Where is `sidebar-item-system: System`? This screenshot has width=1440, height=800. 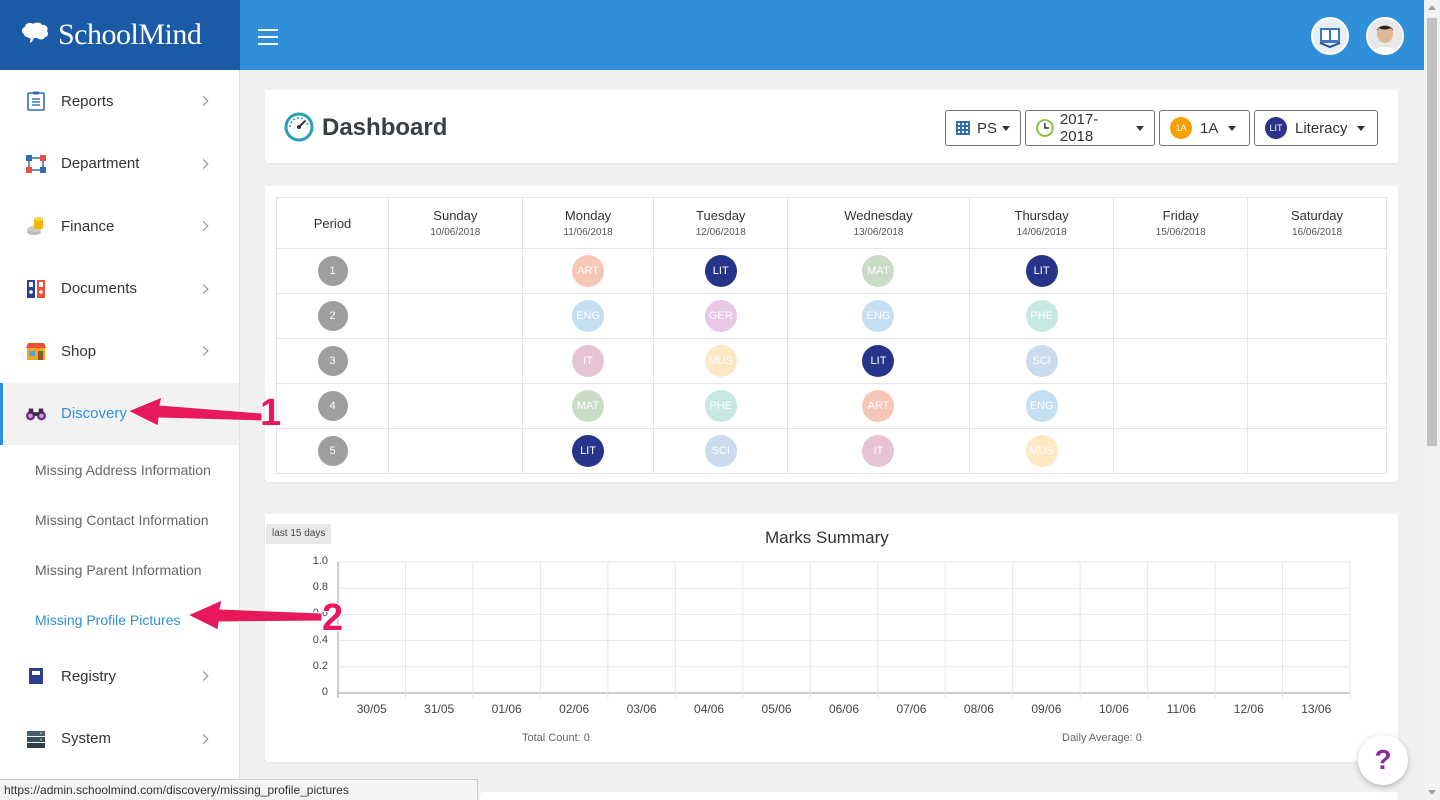 sidebar-item-system: System is located at coordinates (119, 739).